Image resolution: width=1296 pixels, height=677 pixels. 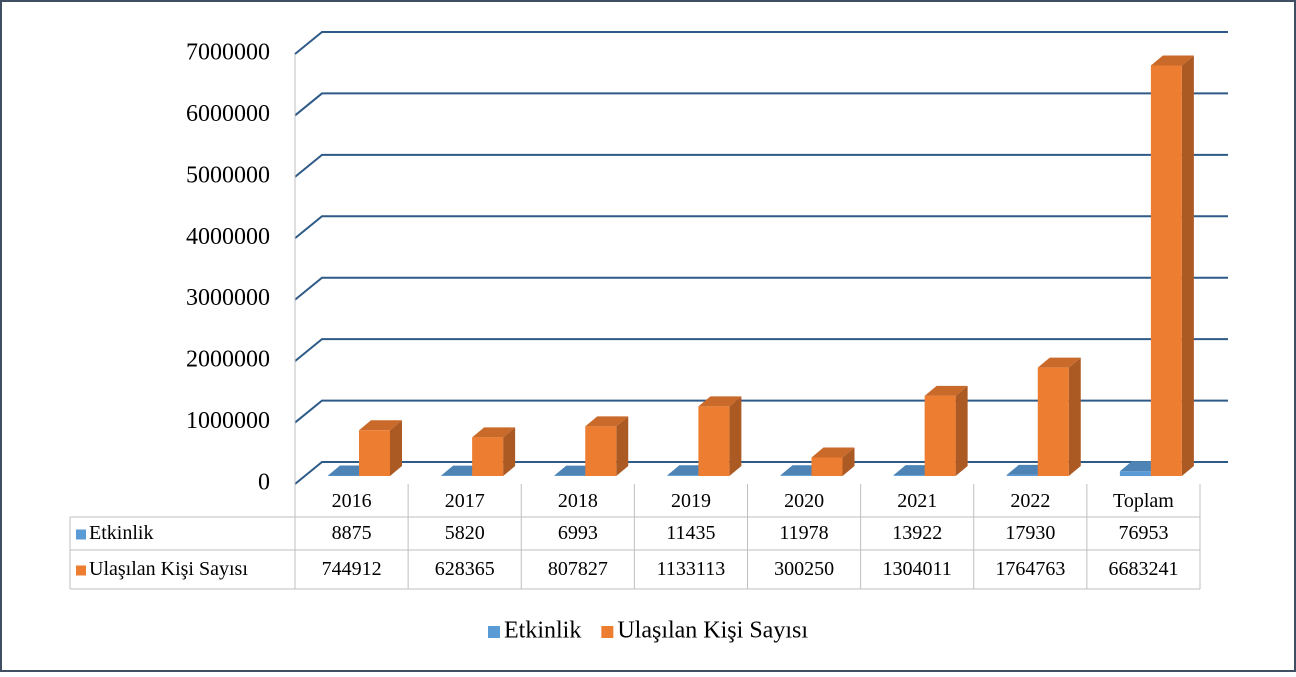 I want to click on table-cell: 11978, so click(x=803, y=533).